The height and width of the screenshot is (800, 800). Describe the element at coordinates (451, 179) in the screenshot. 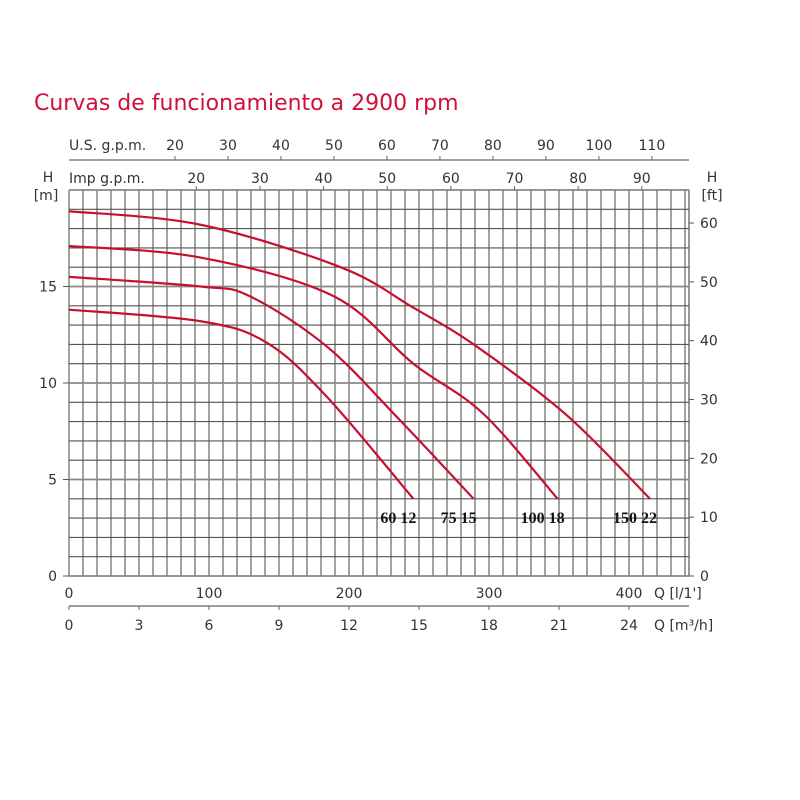

I see `imp-gpm-tick-label: 60` at that location.